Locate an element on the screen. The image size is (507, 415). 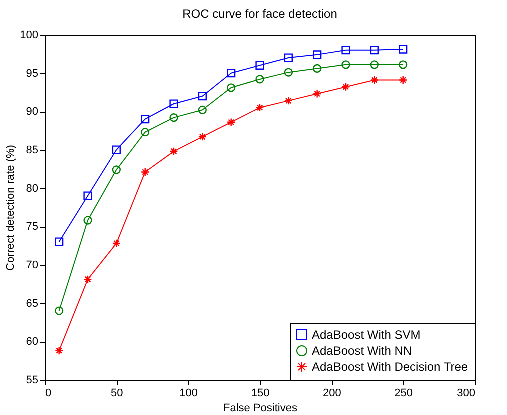
y-tick-label: 75 is located at coordinates (32, 227).